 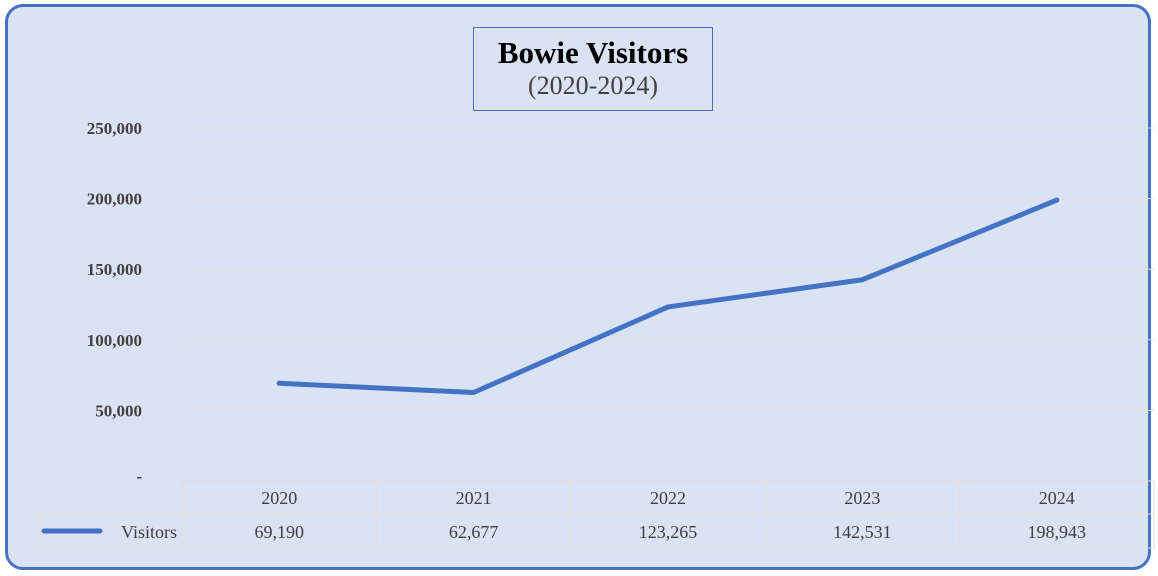 I want to click on data-table-value: 198,943, so click(x=1057, y=532).